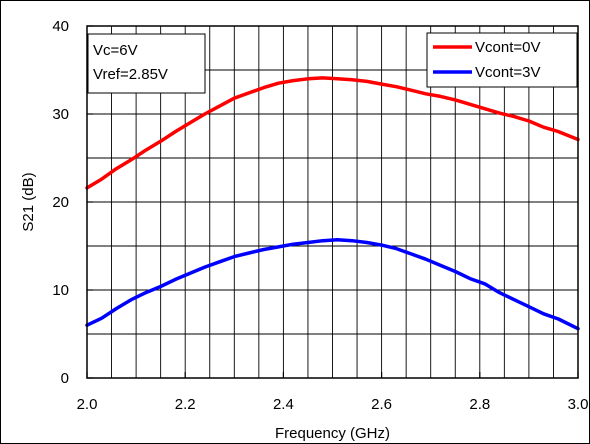 The height and width of the screenshot is (444, 590). What do you see at coordinates (60, 290) in the screenshot?
I see `y-tick-label: 10` at bounding box center [60, 290].